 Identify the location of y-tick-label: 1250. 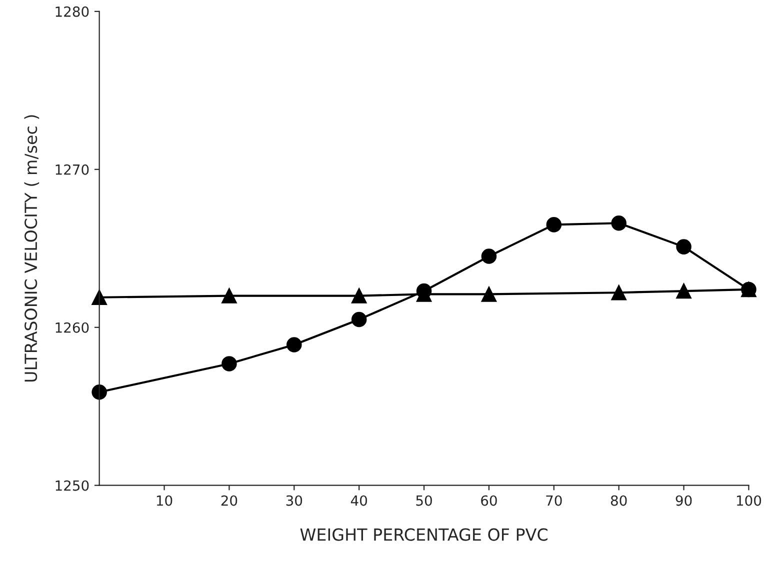
(72, 485).